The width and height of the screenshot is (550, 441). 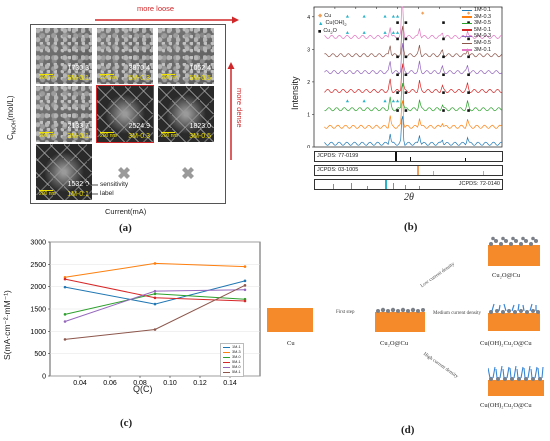 I want to click on sensitivity-annotation: sensitivity, so click(x=114, y=184).